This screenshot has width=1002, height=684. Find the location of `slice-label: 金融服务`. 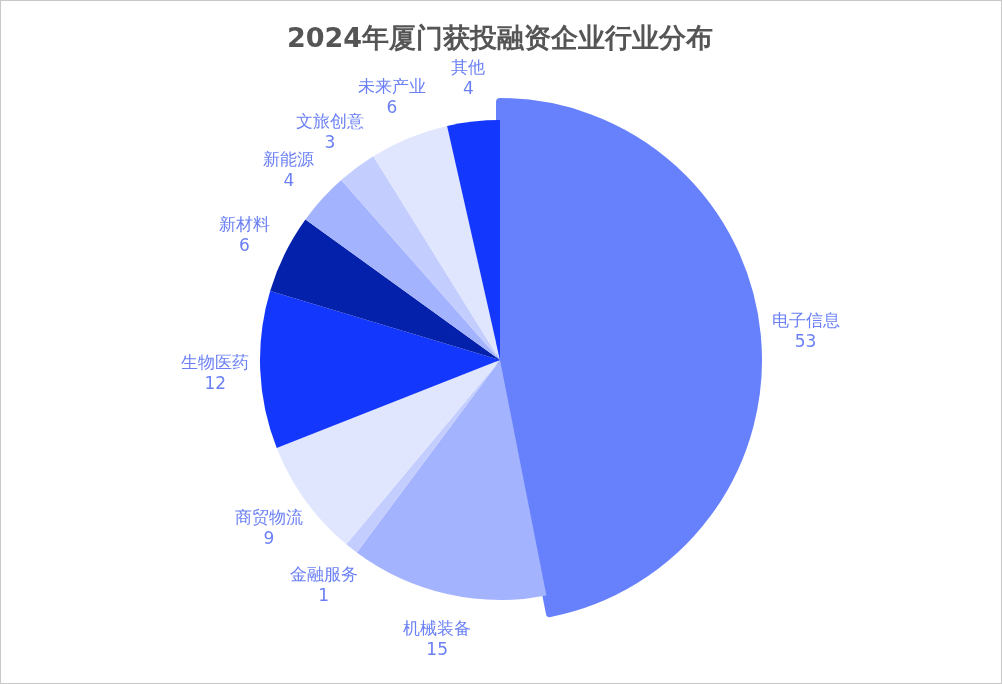

slice-label: 金融服务 is located at coordinates (323, 573).